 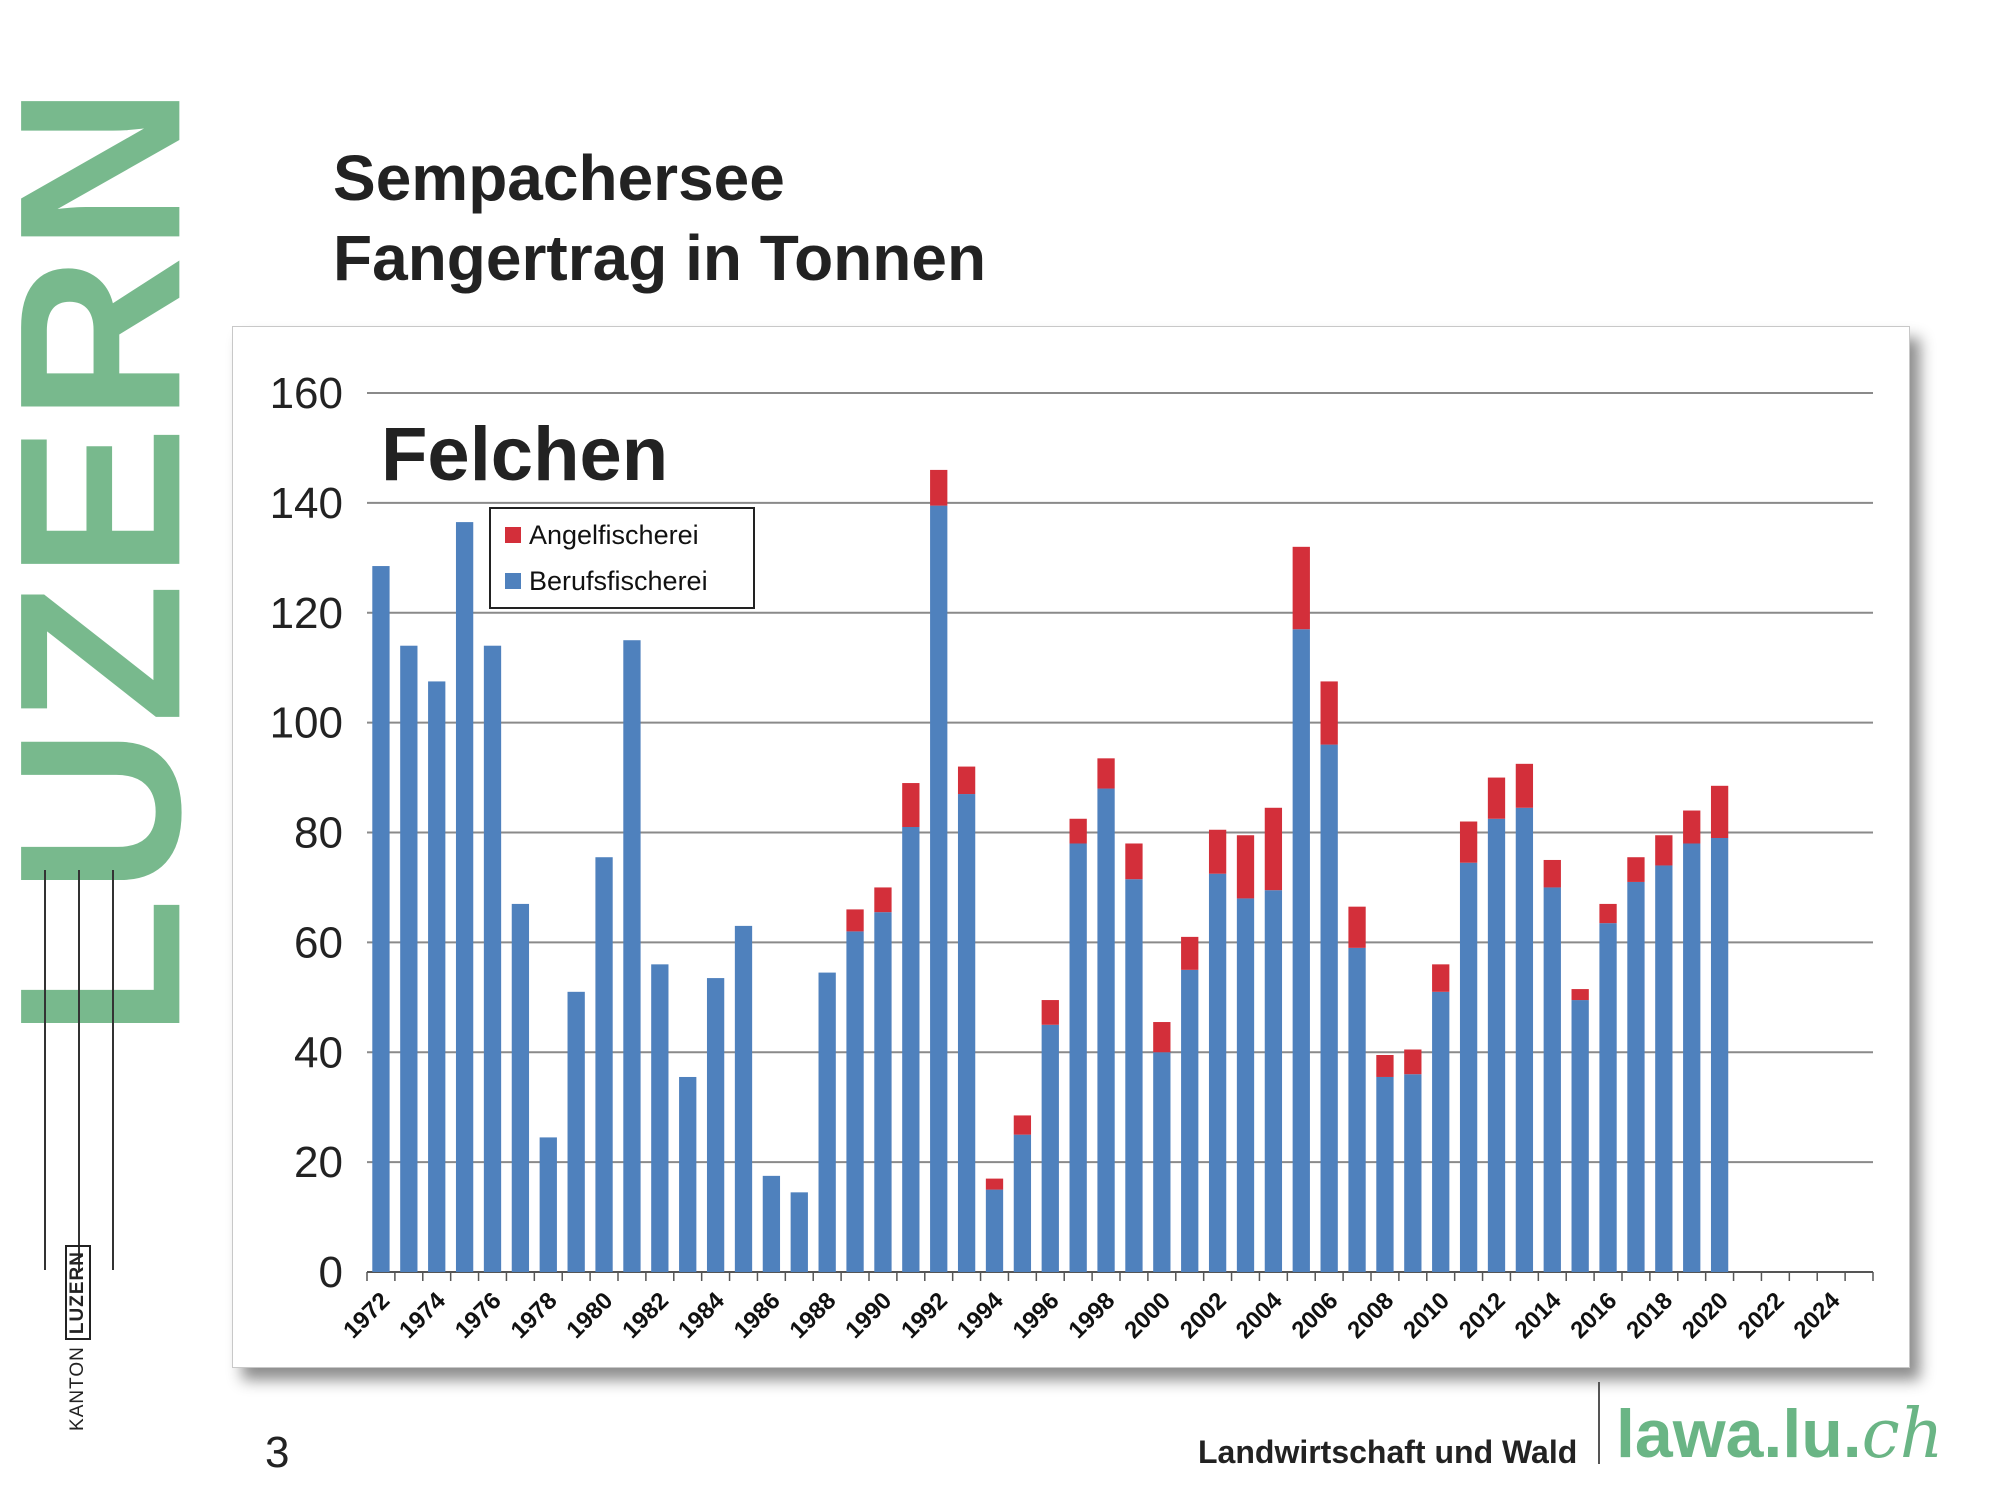 What do you see at coordinates (1217, 1072) in the screenshot?
I see `bar-berufsfischerei-2002` at bounding box center [1217, 1072].